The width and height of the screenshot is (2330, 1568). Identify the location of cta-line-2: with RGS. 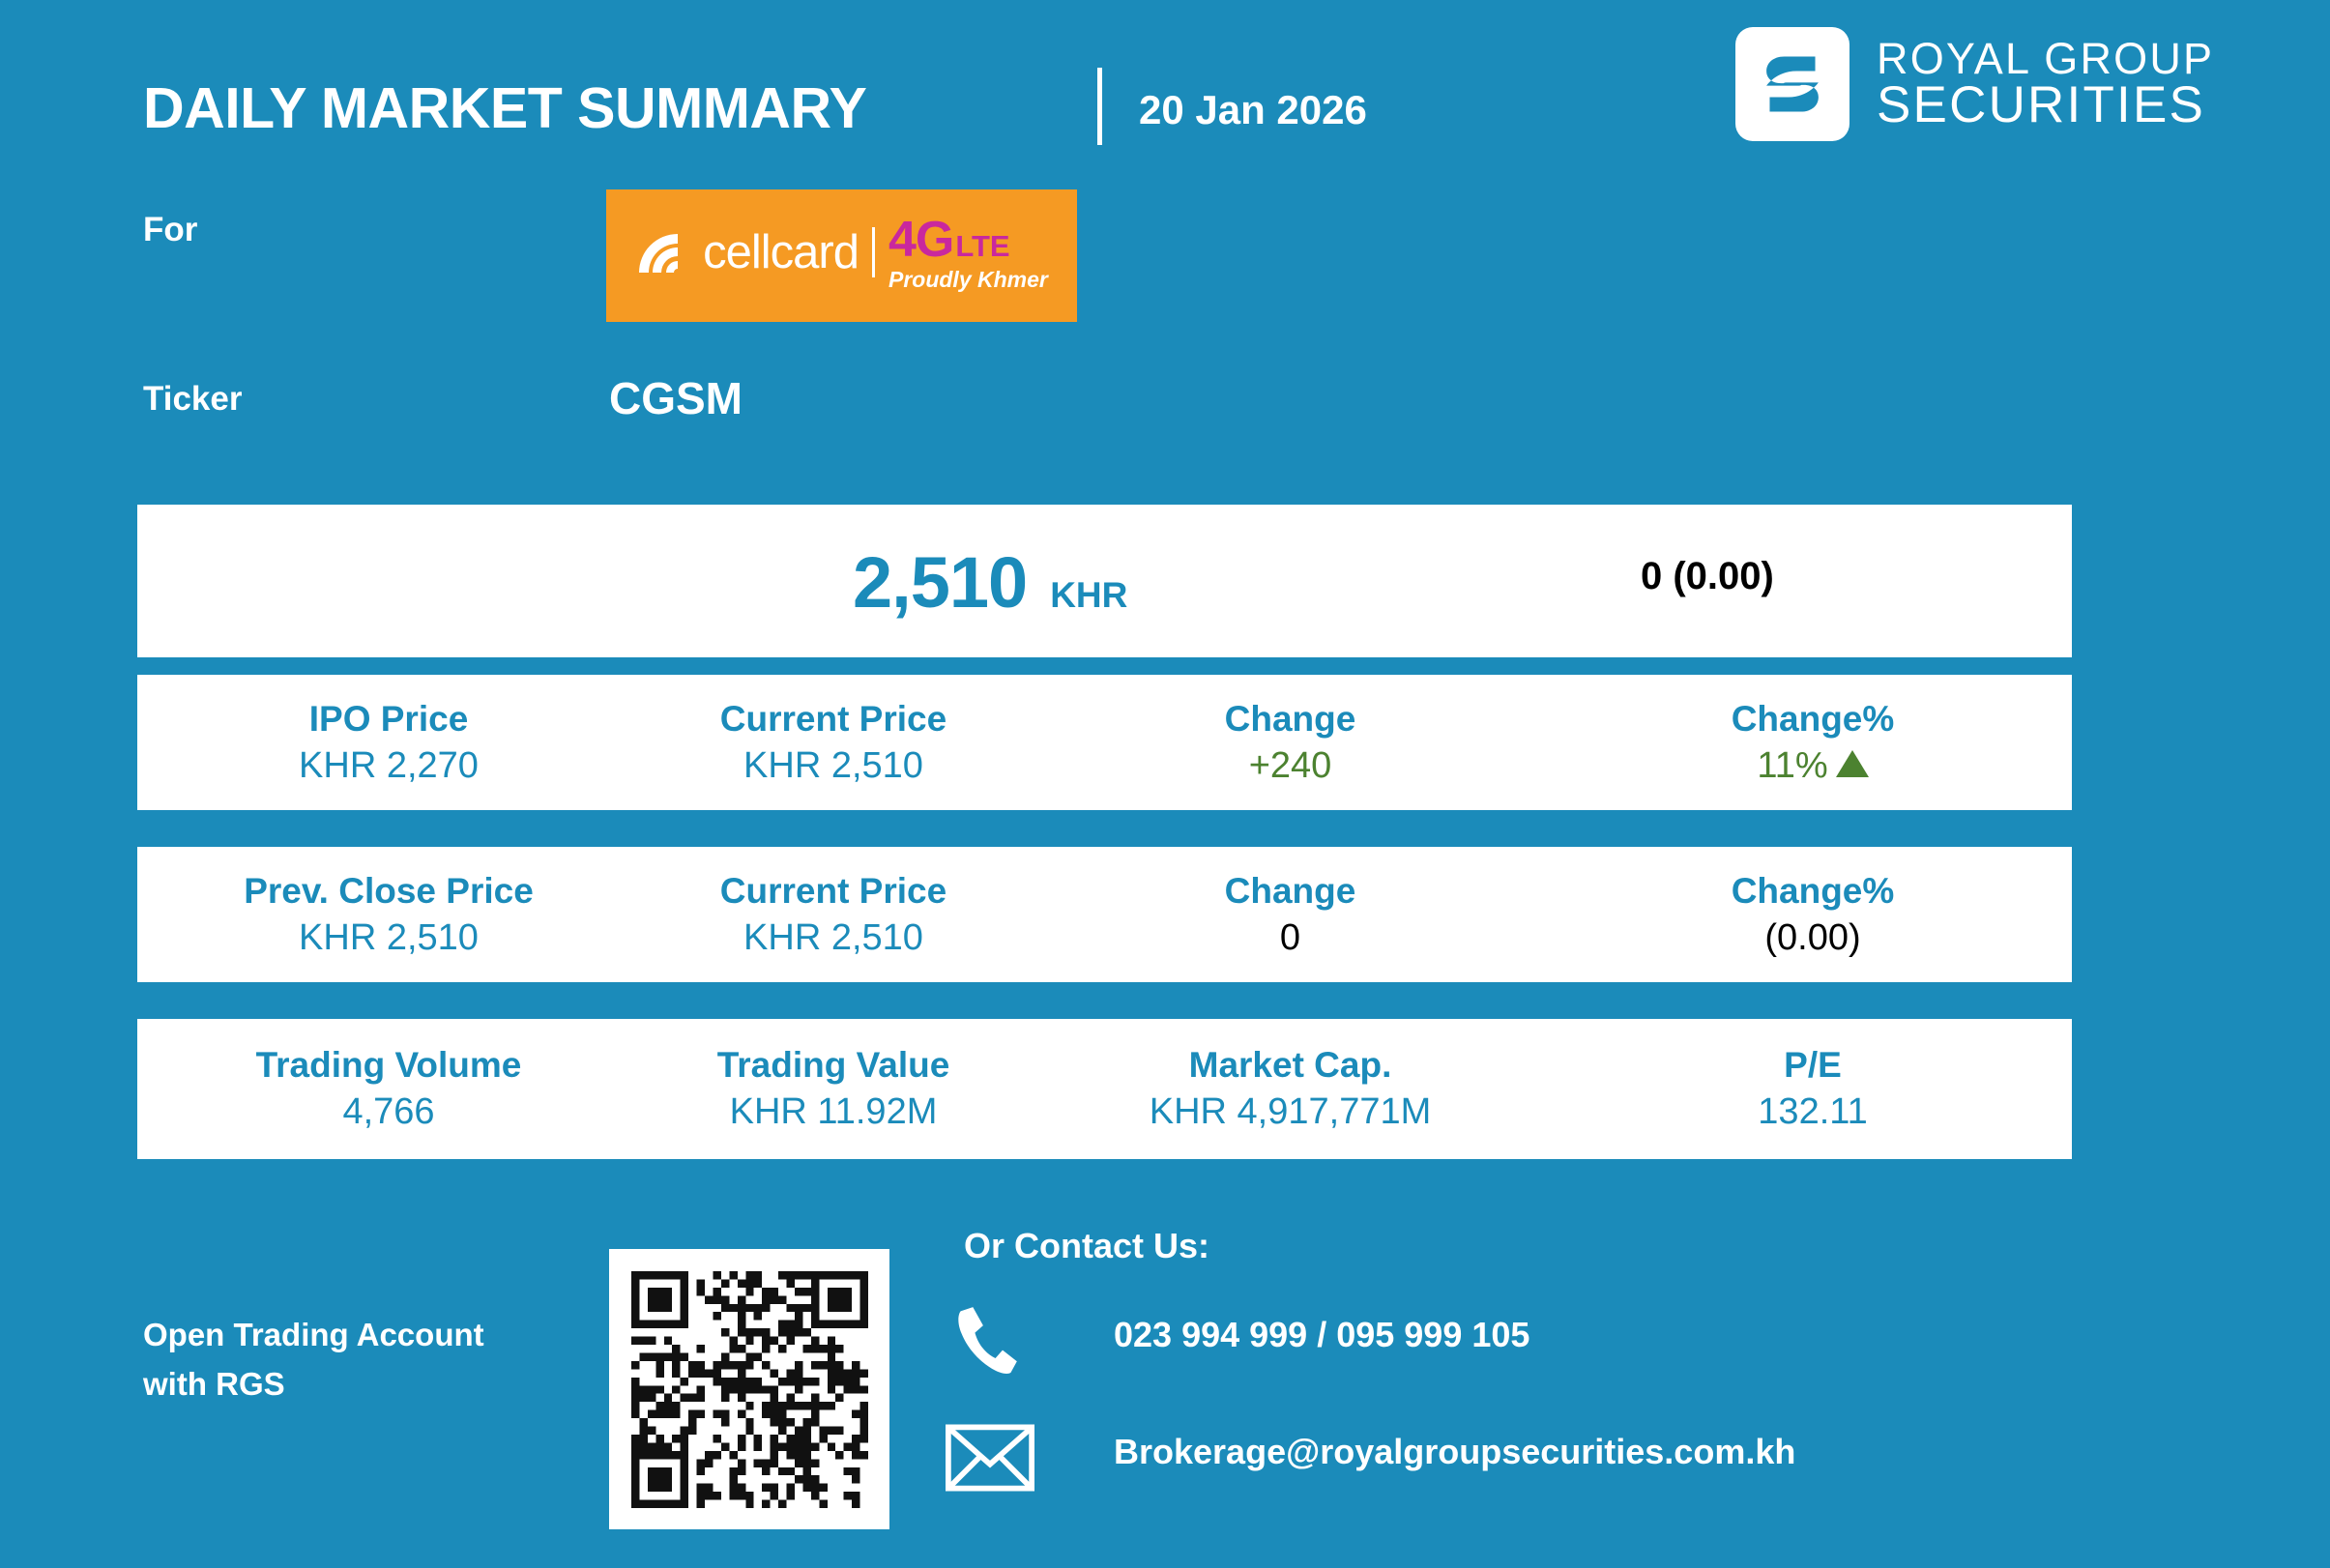
(214, 1384).